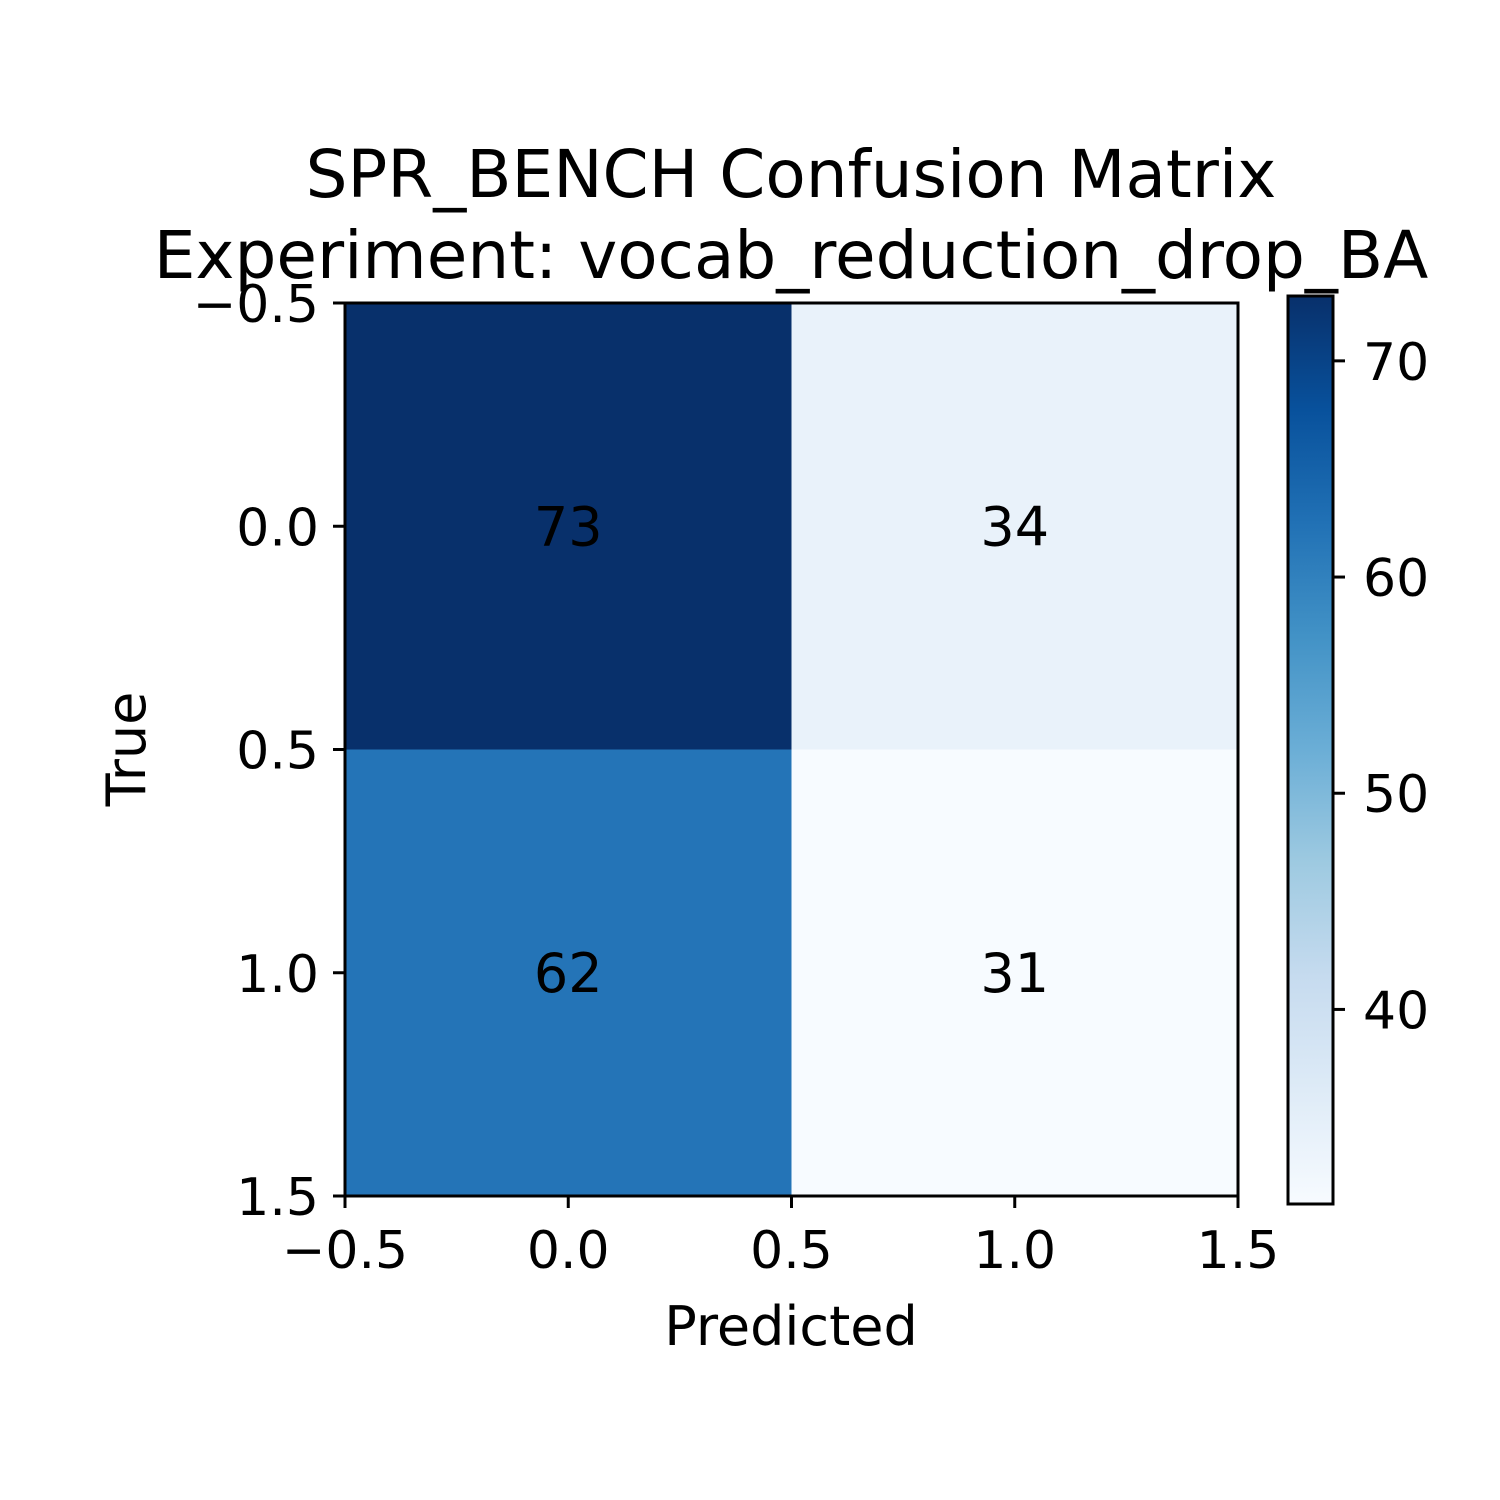  I want to click on x-tick-label: 0.5, so click(791, 1251).